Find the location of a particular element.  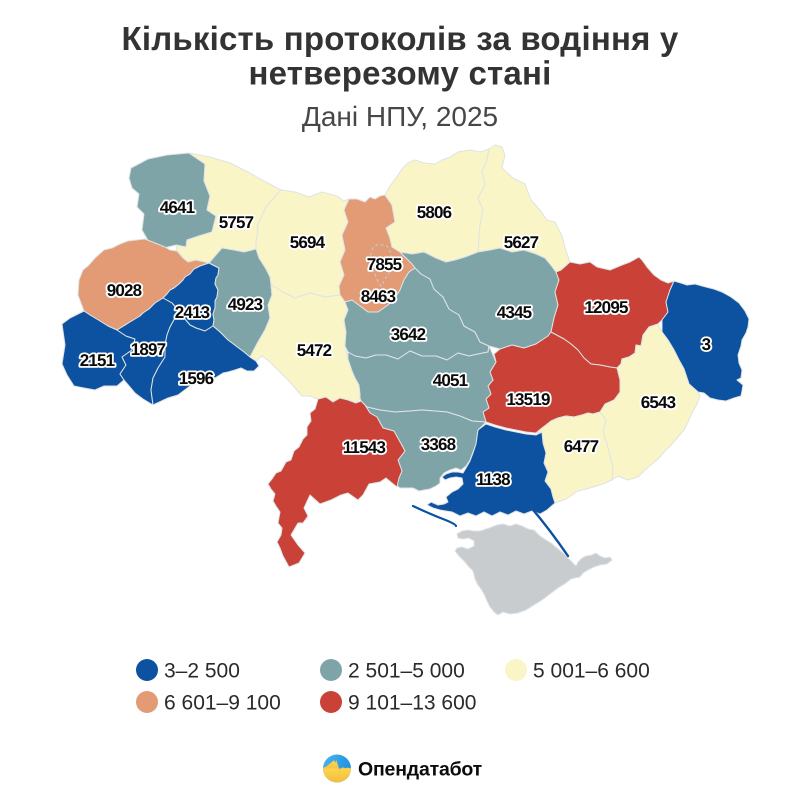

svg-text: 4345 is located at coordinates (514, 312).